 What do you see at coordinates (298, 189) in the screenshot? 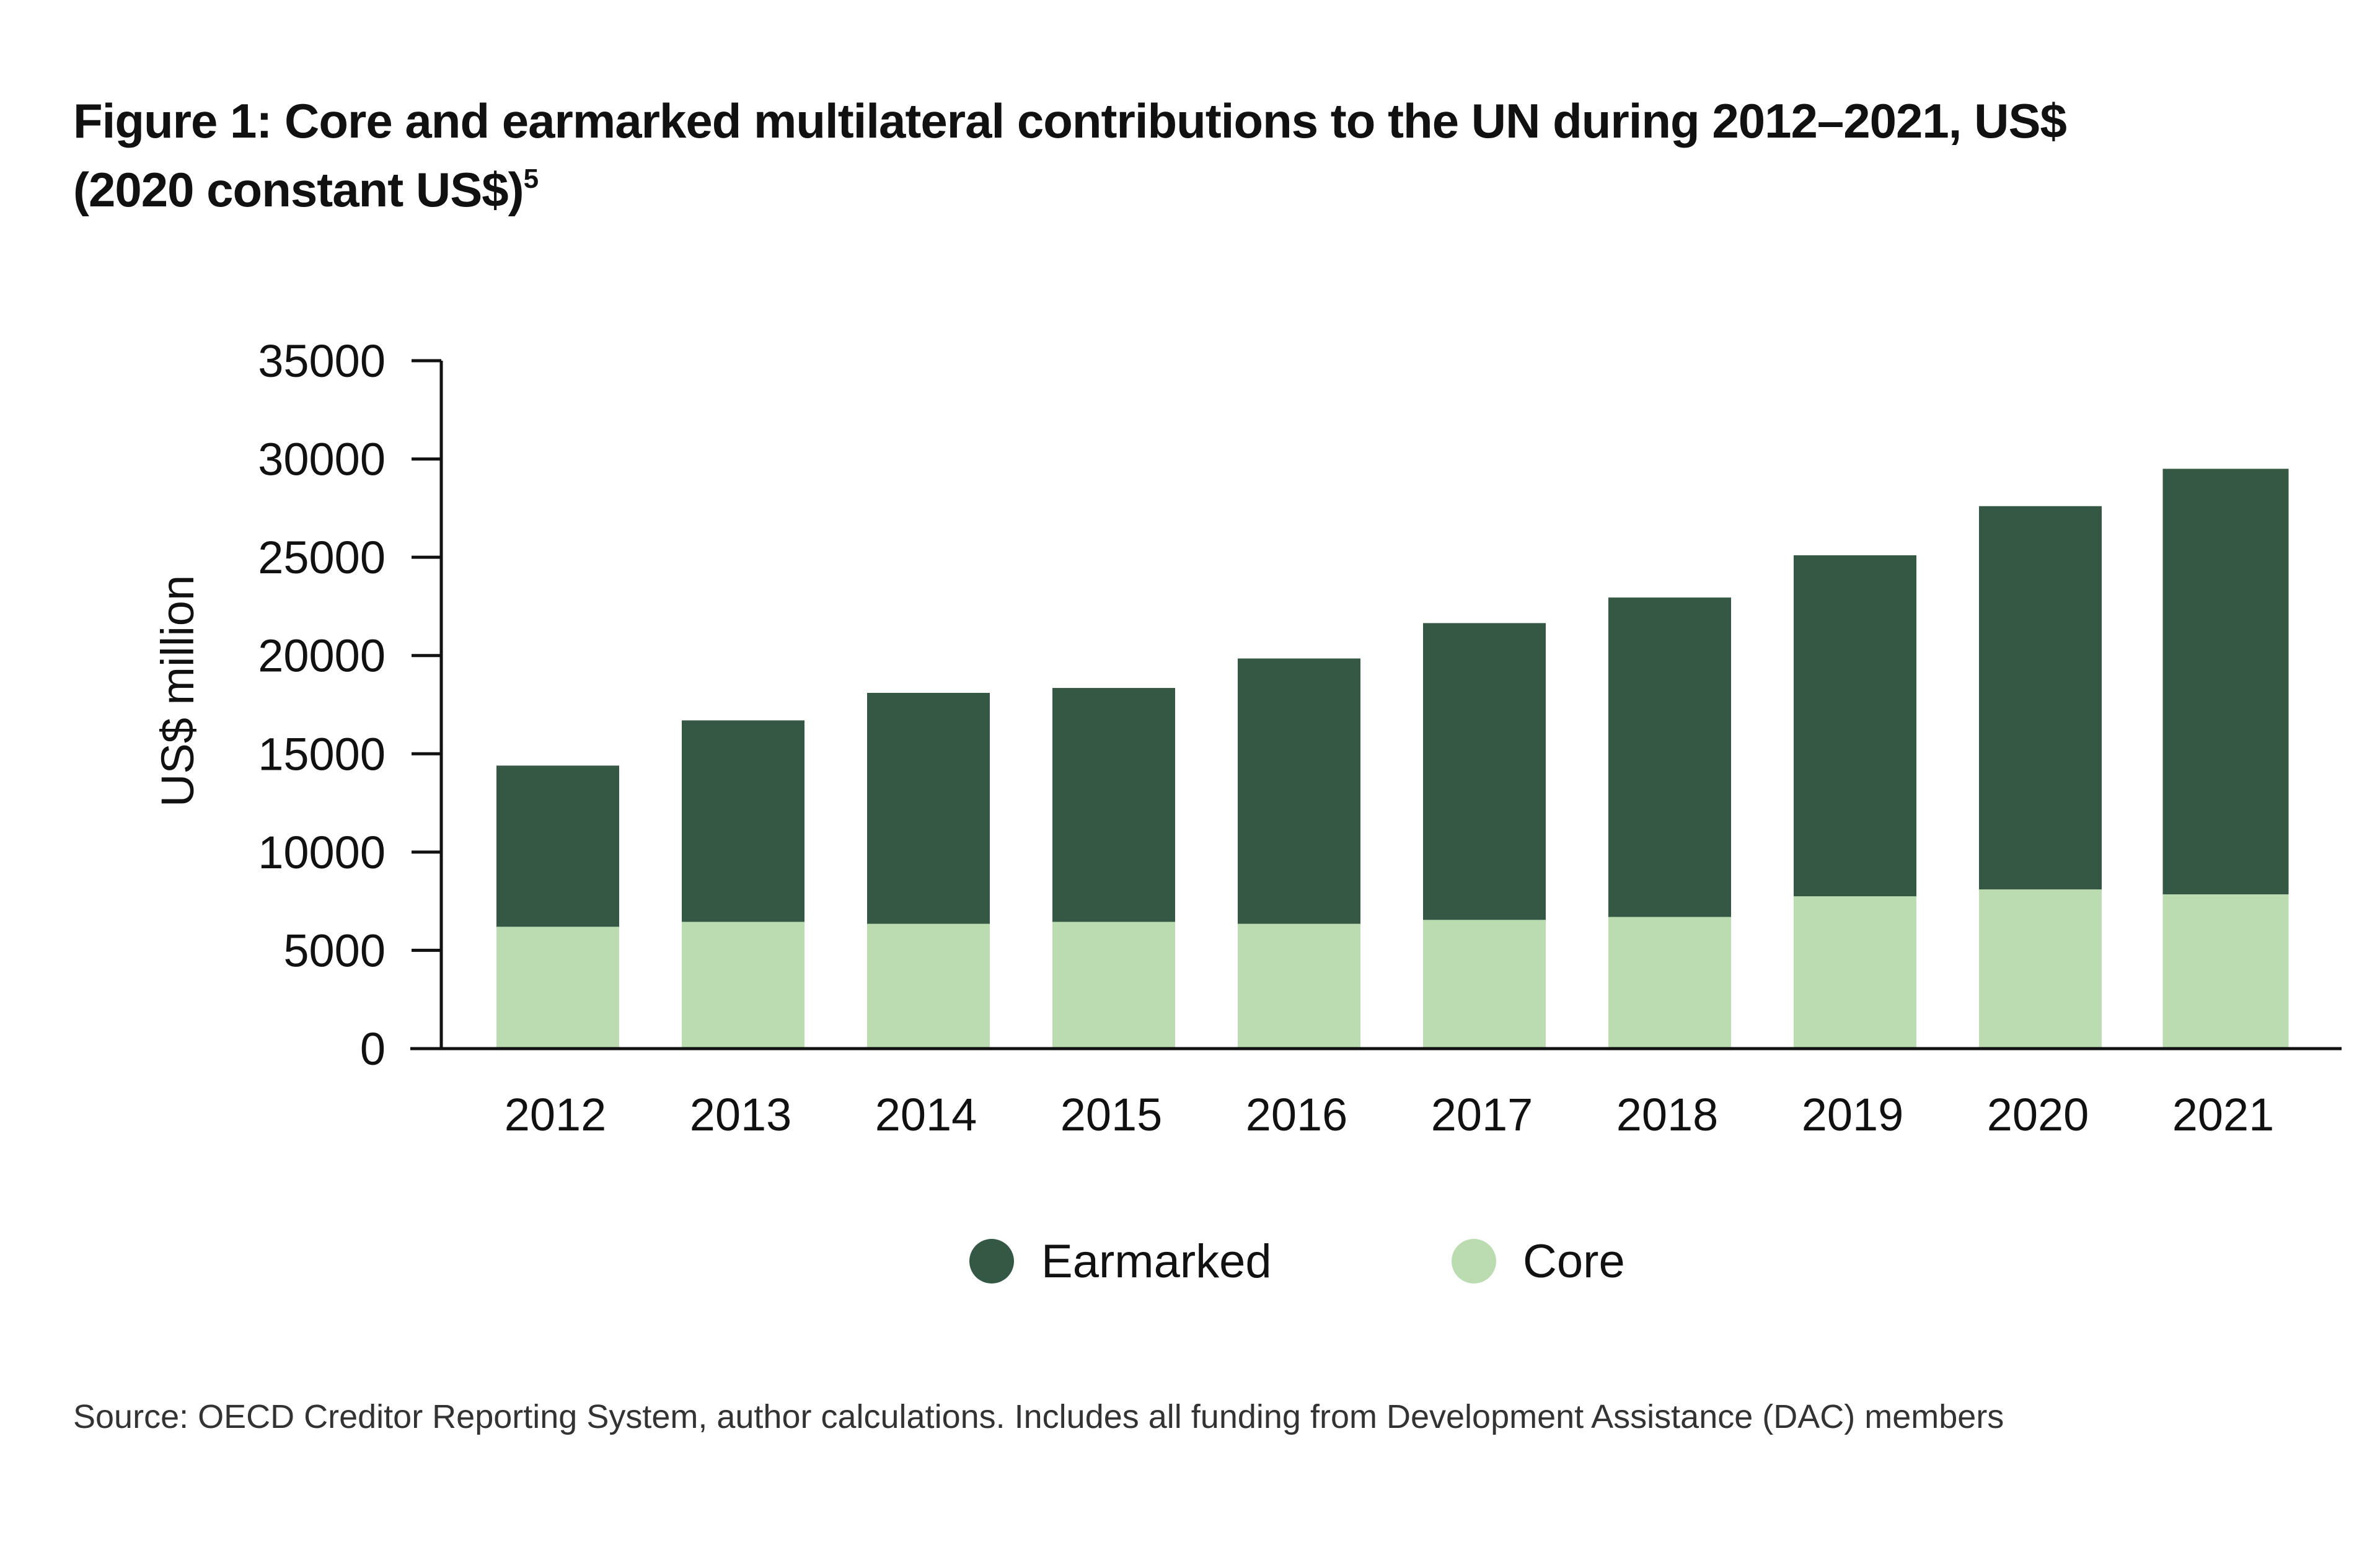
I see `figure-title-line-2-text: (2020 constant US$)` at bounding box center [298, 189].